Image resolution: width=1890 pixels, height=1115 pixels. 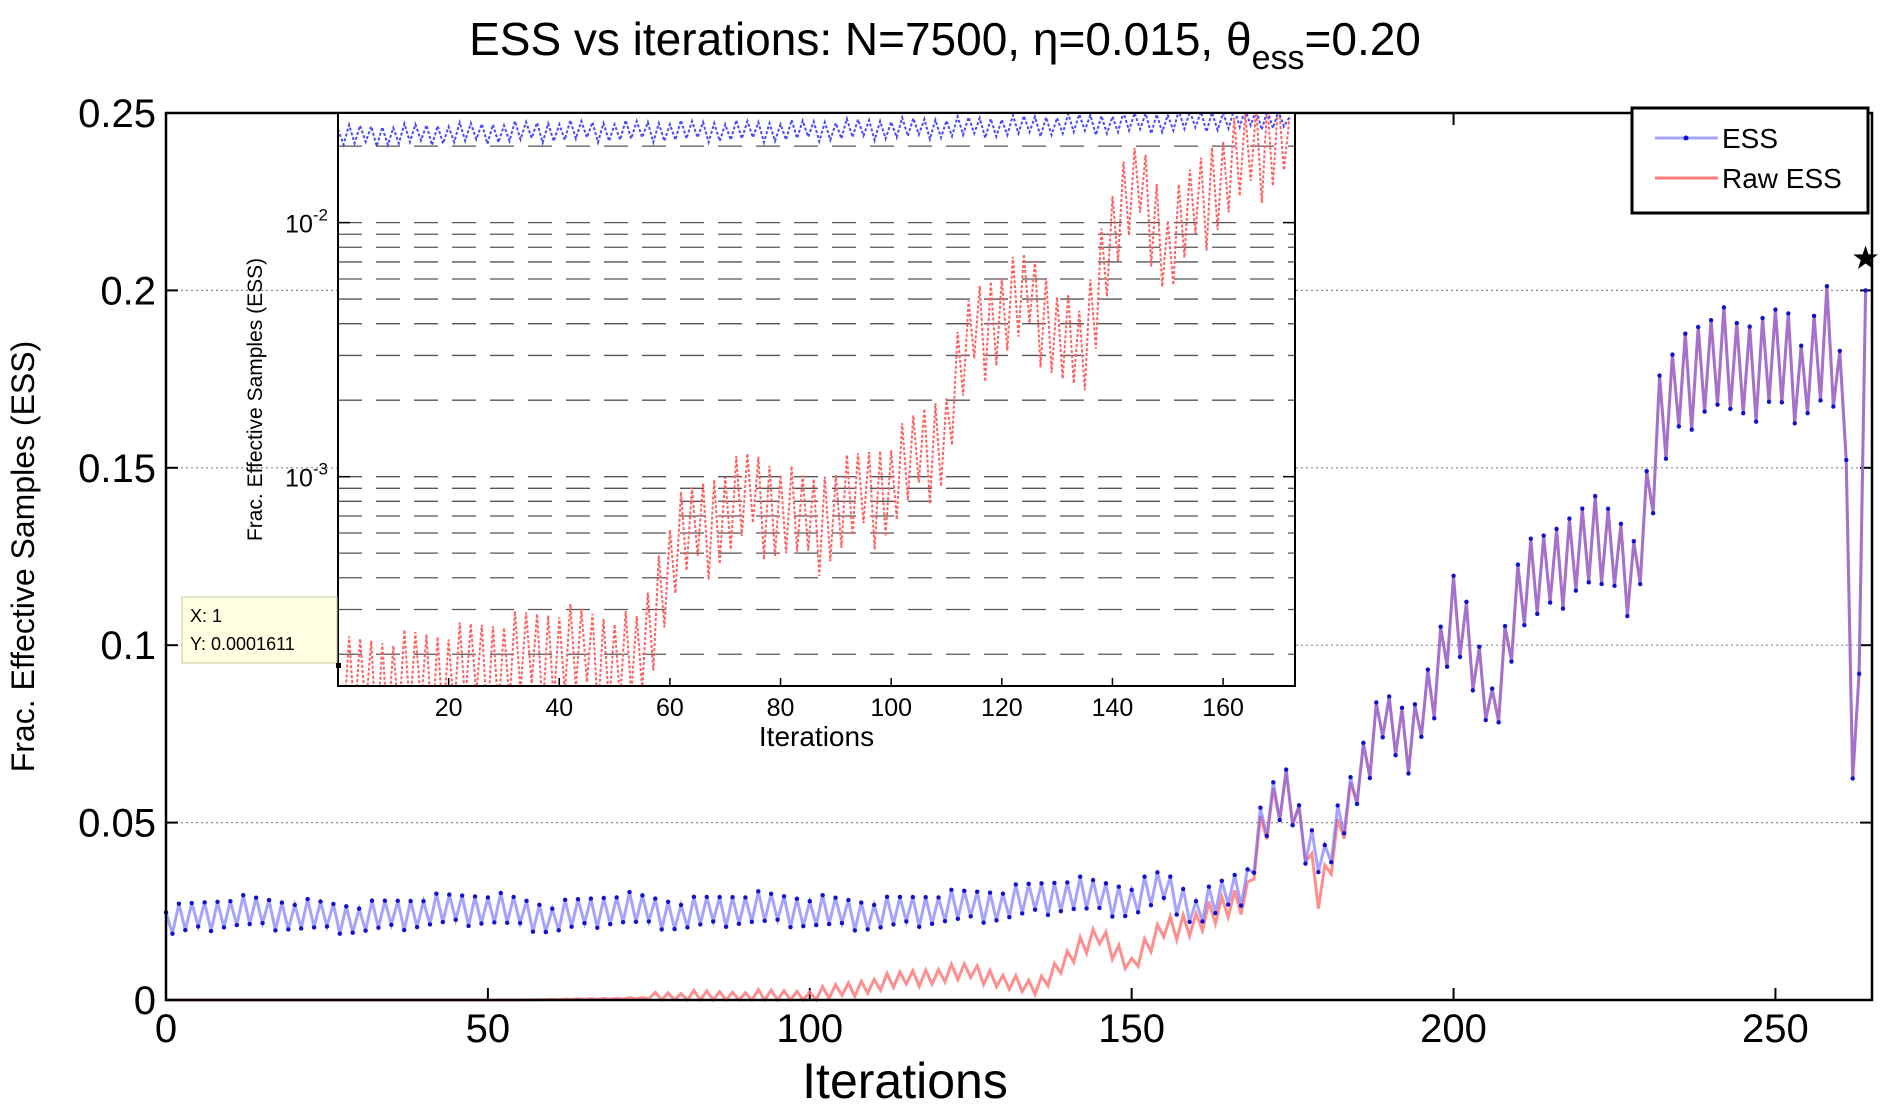 What do you see at coordinates (1113, 708) in the screenshot?
I see `inset-x-tick-label-6: 140` at bounding box center [1113, 708].